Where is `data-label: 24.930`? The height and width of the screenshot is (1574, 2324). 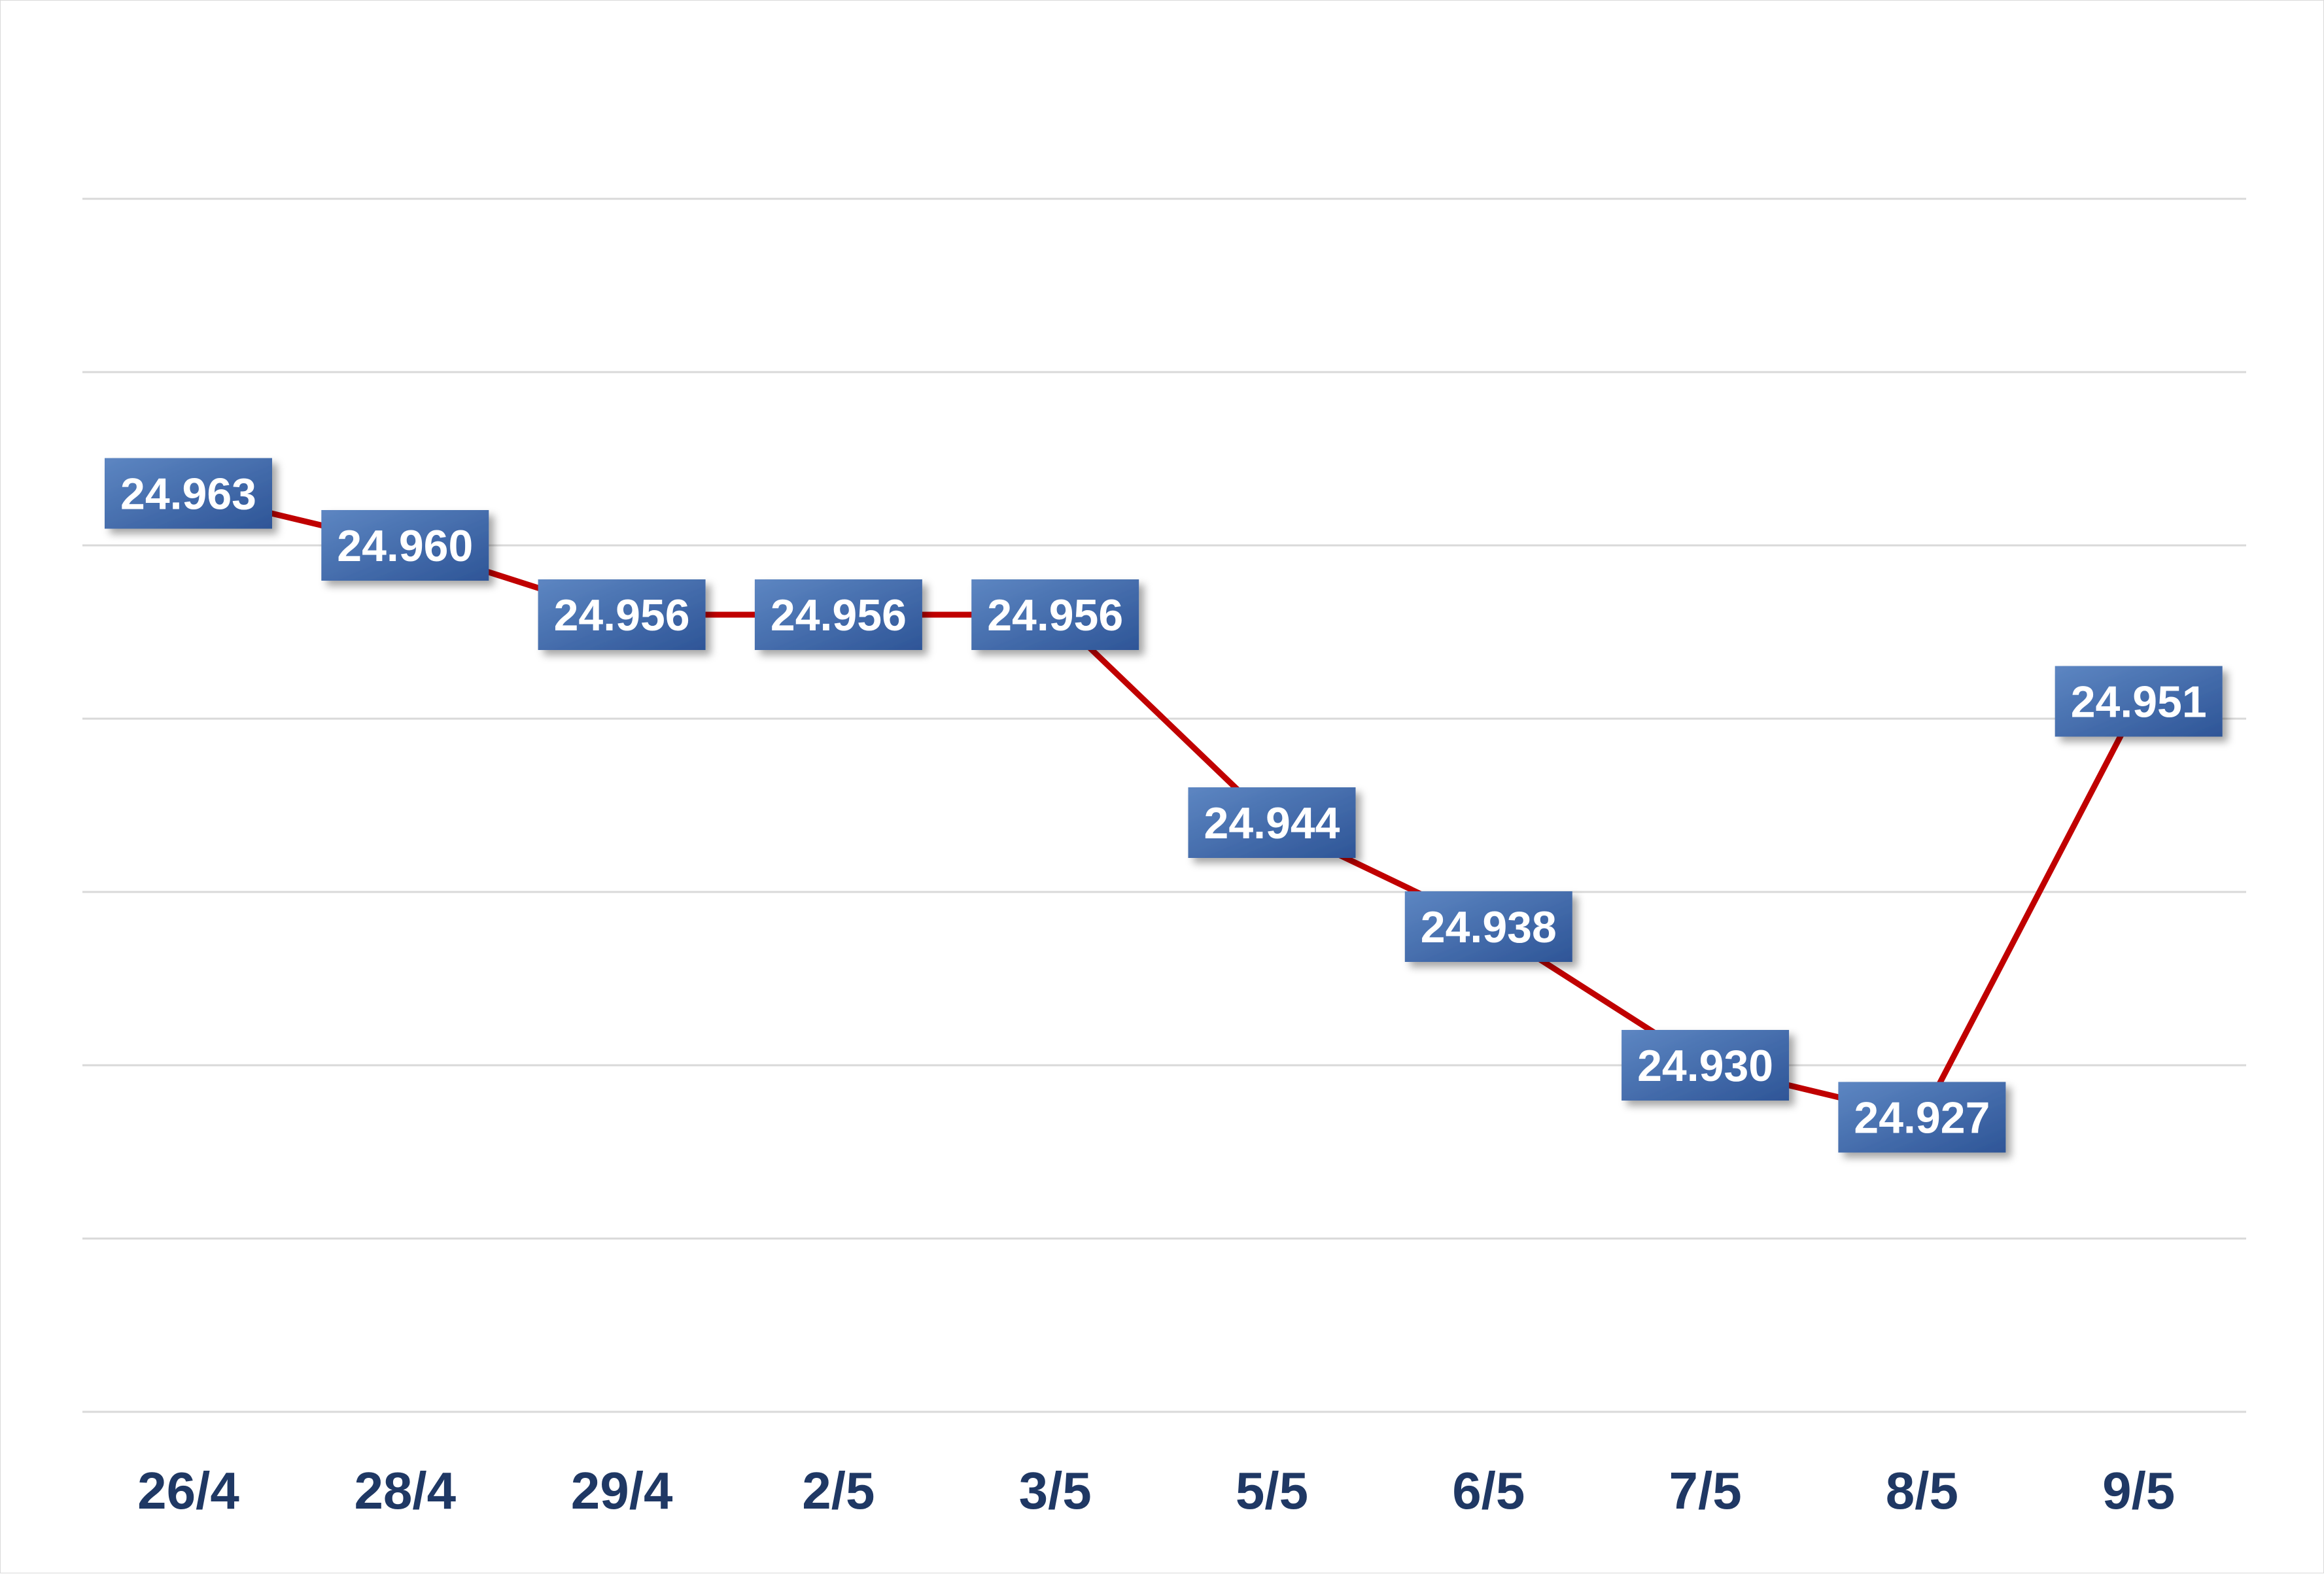
data-label: 24.930 is located at coordinates (1706, 1065).